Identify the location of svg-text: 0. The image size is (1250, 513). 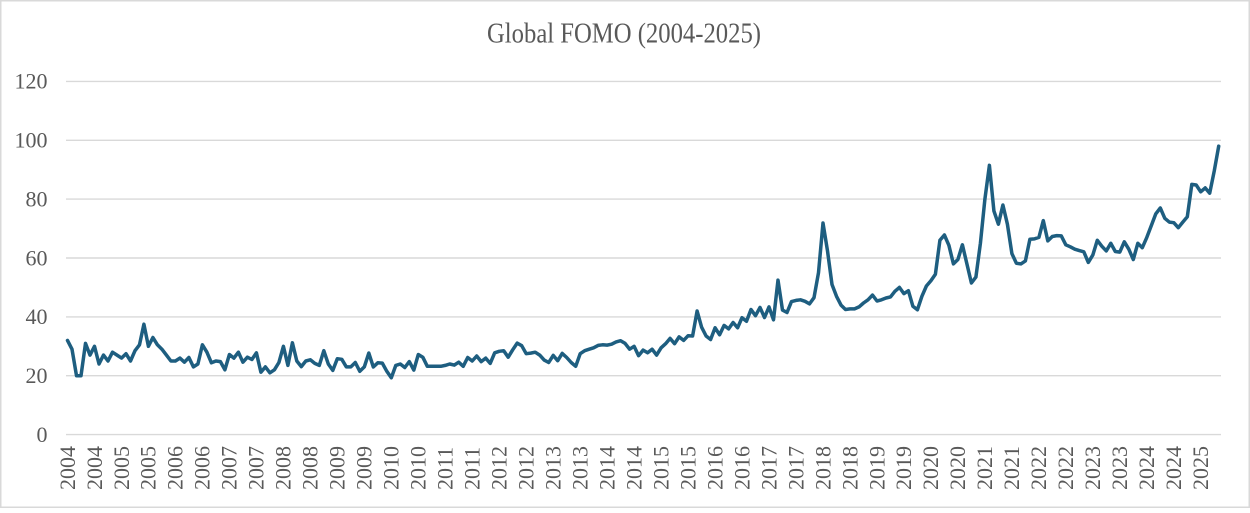
(42, 434).